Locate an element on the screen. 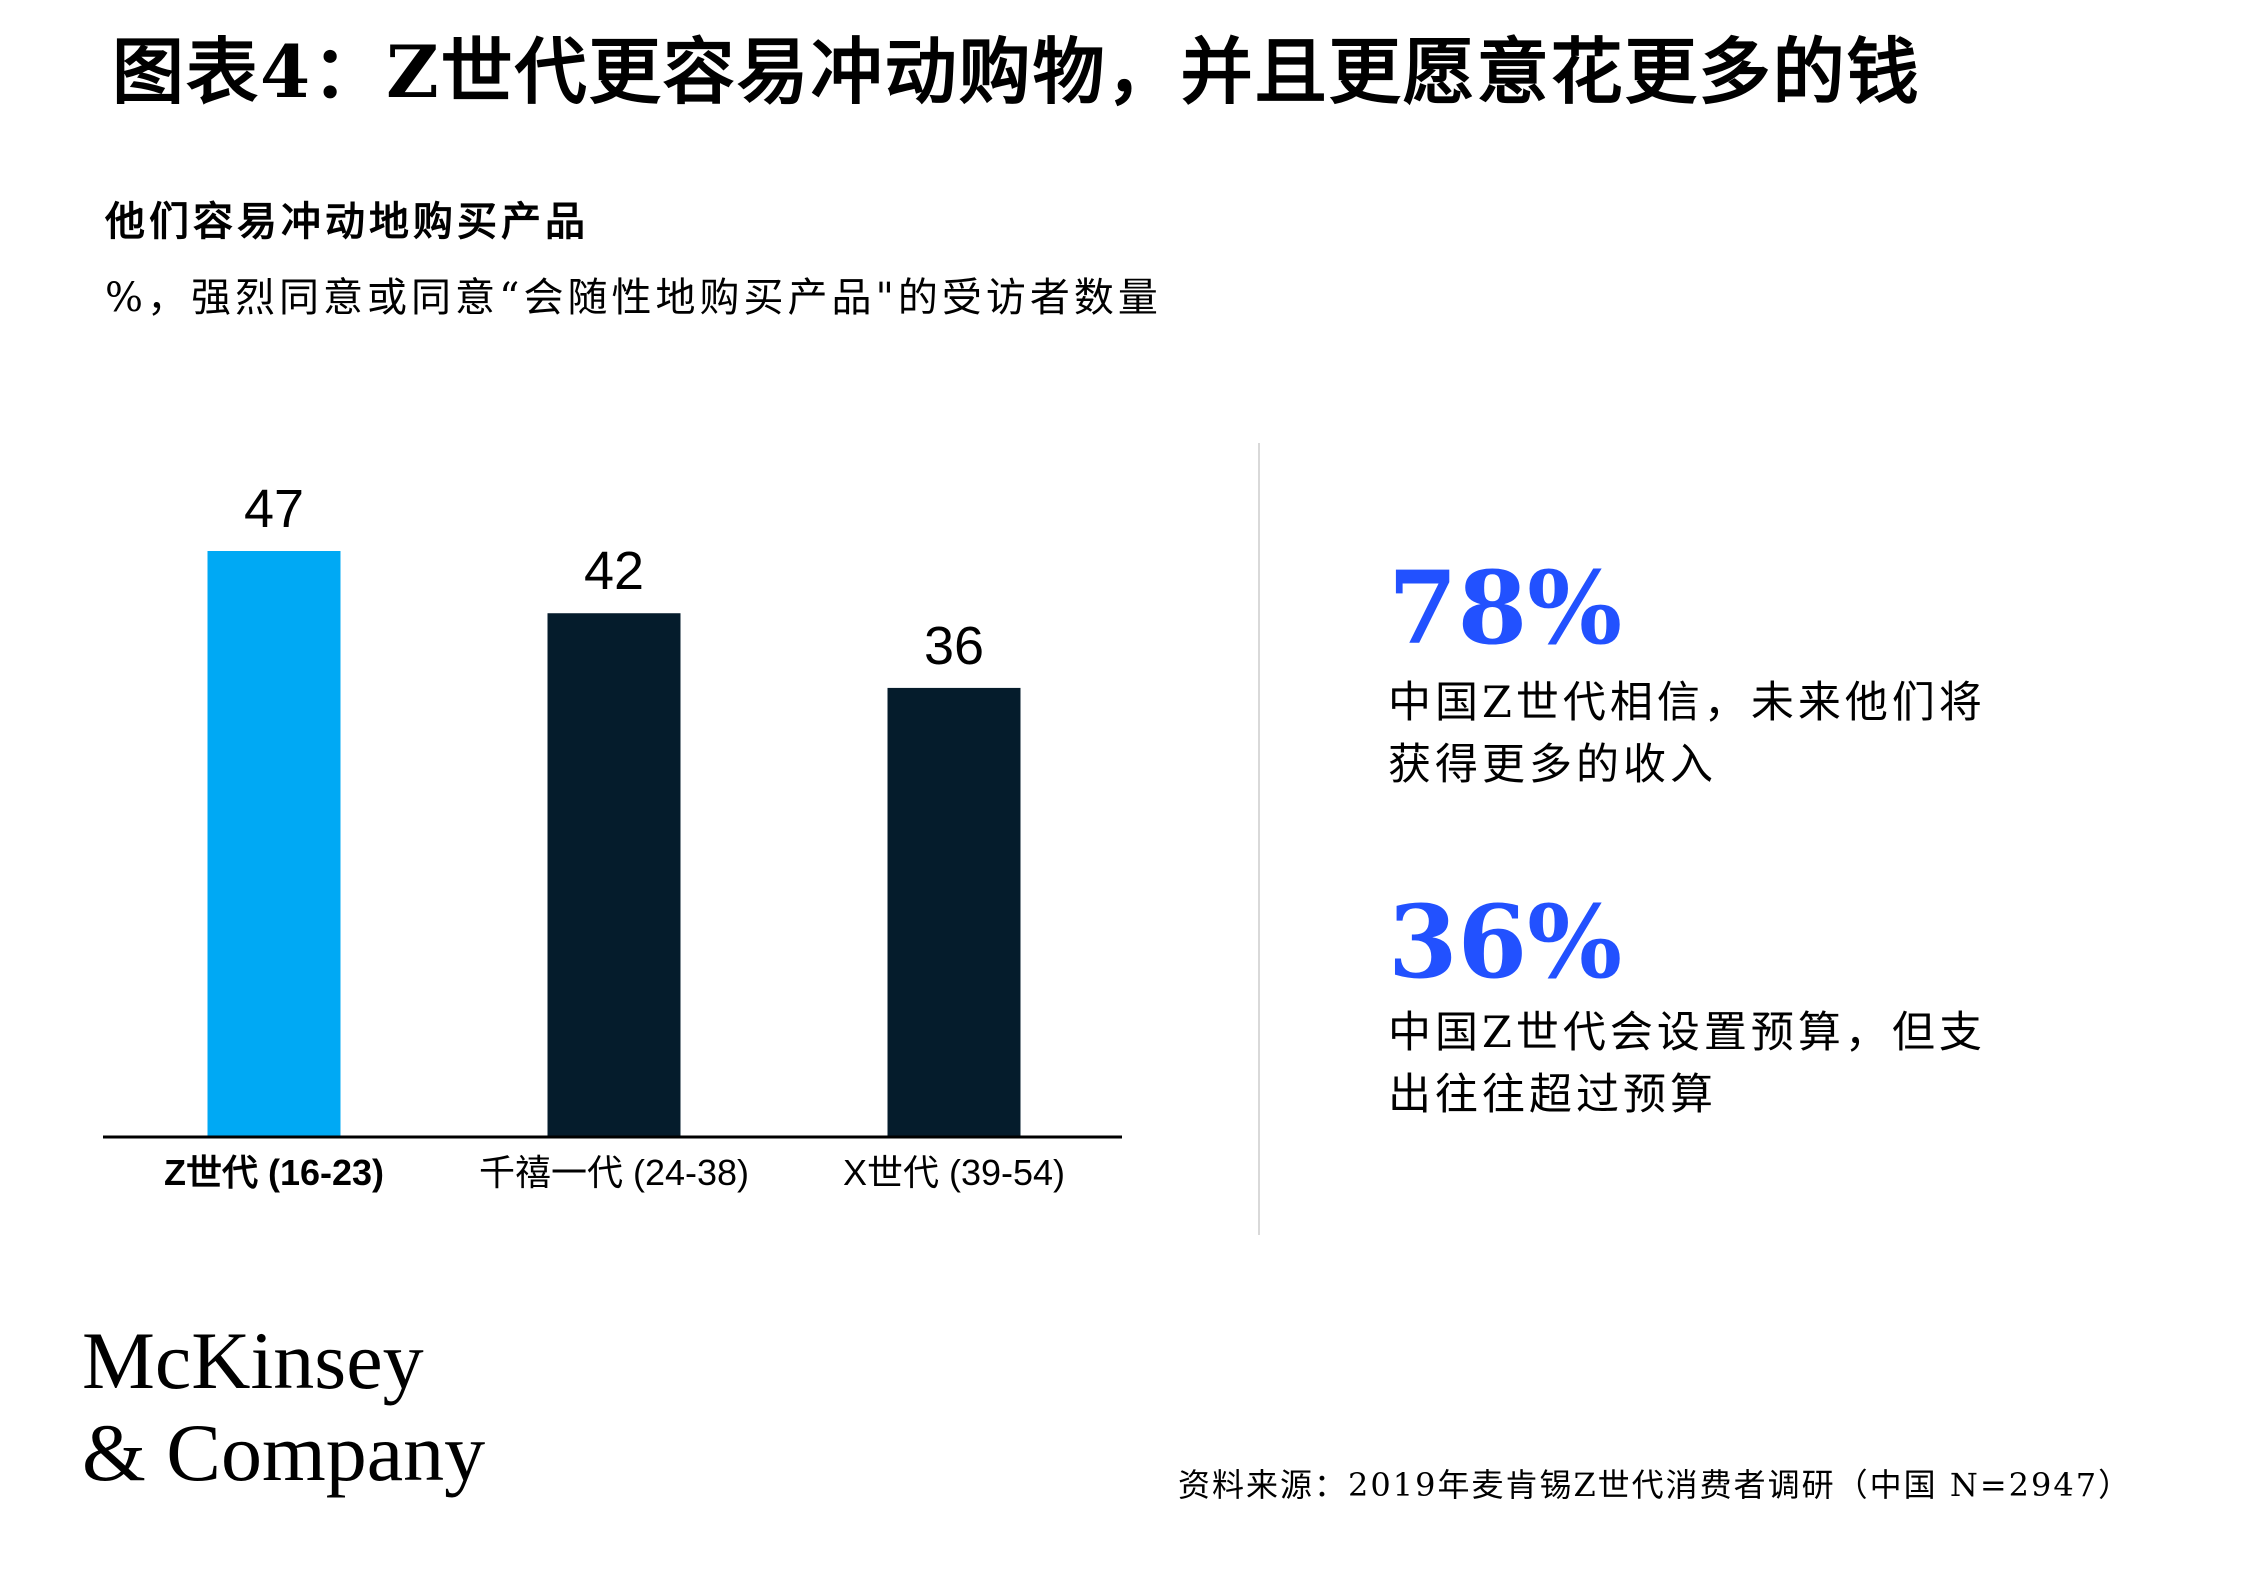  stat-block-2: 36% 中国Z世代会设置预算，但支 出往往超过预算 is located at coordinates (1748, 1004).